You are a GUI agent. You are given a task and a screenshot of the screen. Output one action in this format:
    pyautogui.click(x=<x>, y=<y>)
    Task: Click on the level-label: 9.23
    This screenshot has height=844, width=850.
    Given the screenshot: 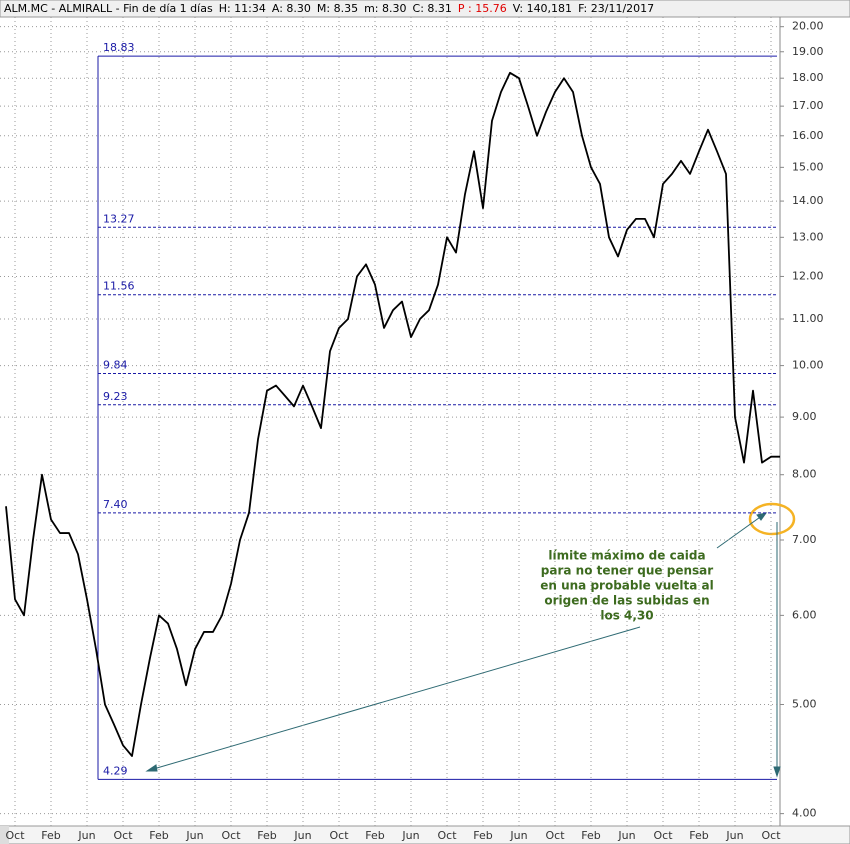 What is the action you would take?
    pyautogui.click(x=115, y=396)
    